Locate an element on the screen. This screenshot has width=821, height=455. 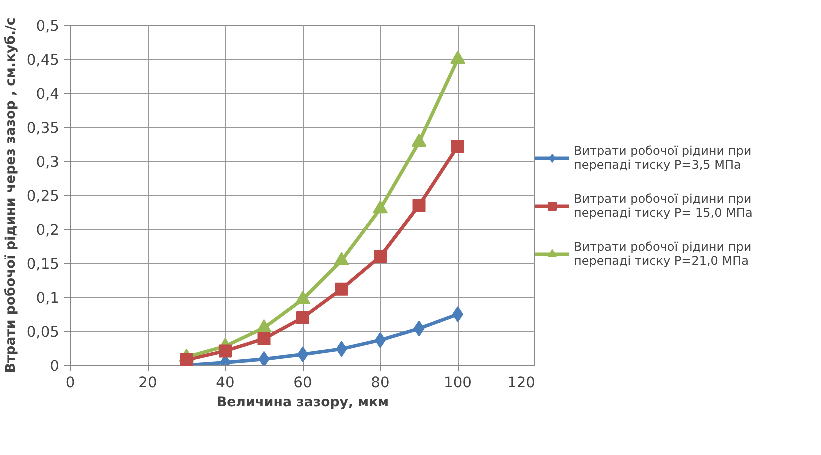
y-tick-label: 0,5 is located at coordinates (48, 26).